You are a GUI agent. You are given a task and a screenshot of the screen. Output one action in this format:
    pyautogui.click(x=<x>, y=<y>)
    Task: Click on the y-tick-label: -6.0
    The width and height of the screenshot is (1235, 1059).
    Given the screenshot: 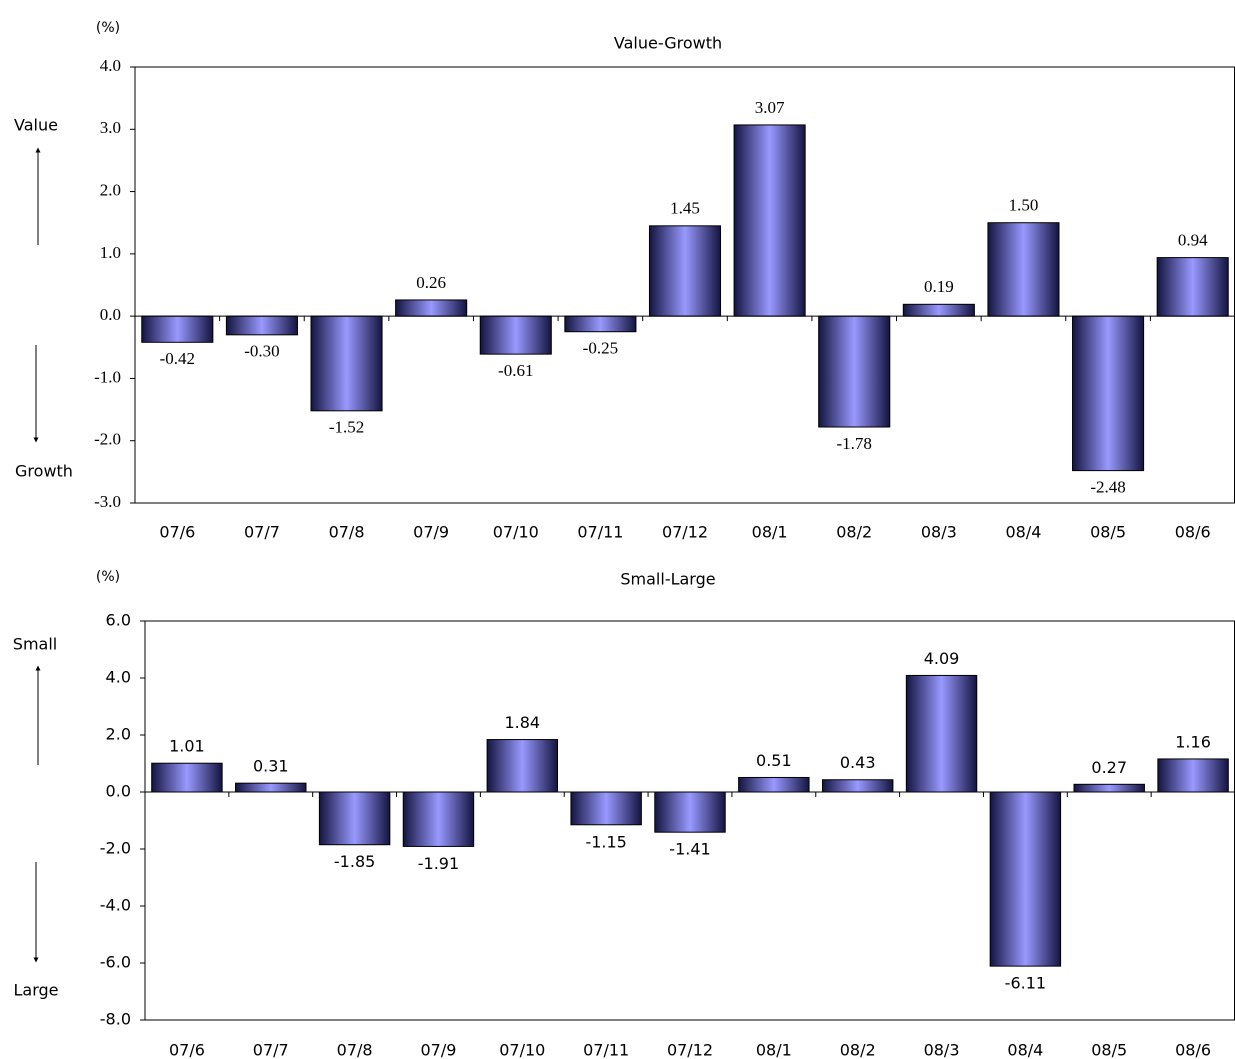 What is the action you would take?
    pyautogui.click(x=115, y=962)
    